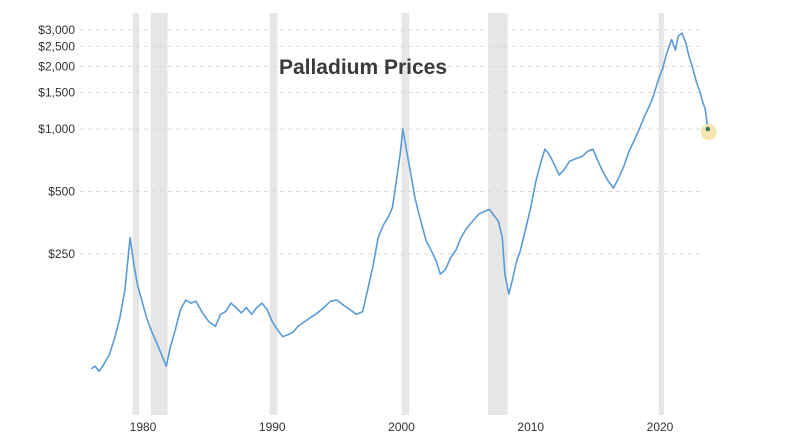  I want to click on y-tick-label: $250, so click(61, 254).